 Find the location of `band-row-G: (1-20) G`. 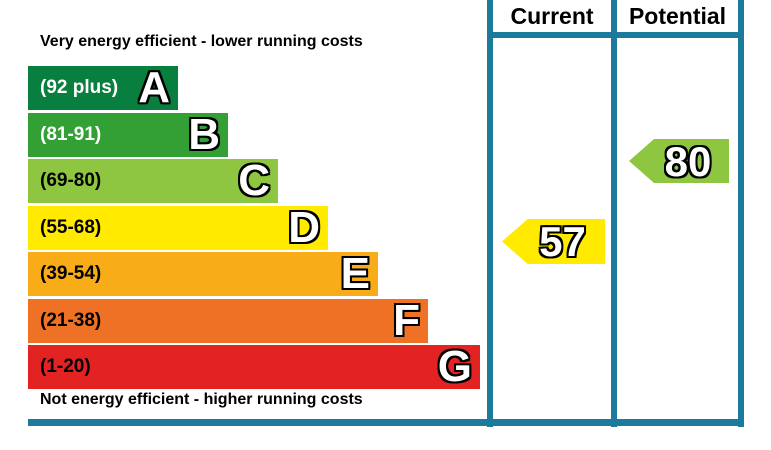

band-row-G: (1-20) G is located at coordinates (254, 367).